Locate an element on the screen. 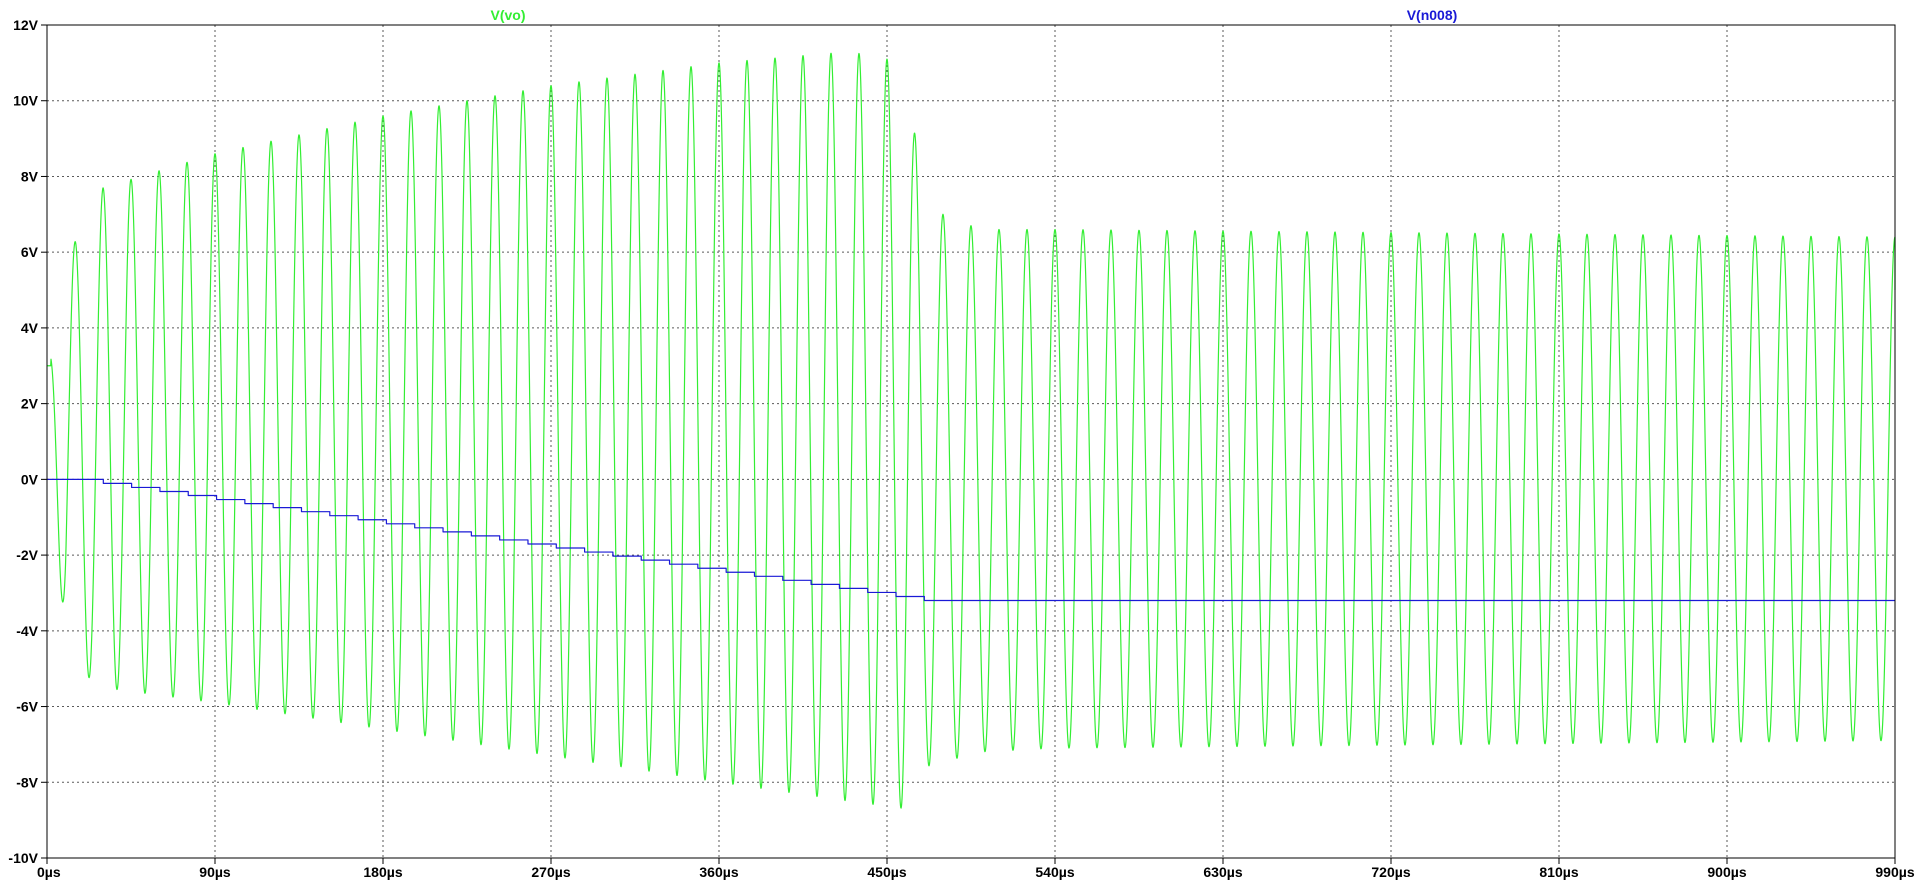  x-tick-label: 0µs is located at coordinates (49, 872).